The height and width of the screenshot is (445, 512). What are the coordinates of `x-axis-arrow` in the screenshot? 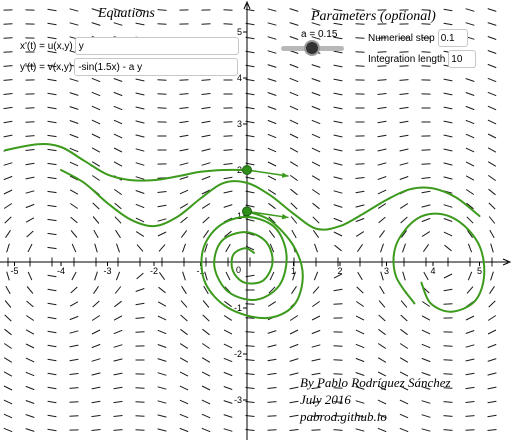 It's located at (507, 262).